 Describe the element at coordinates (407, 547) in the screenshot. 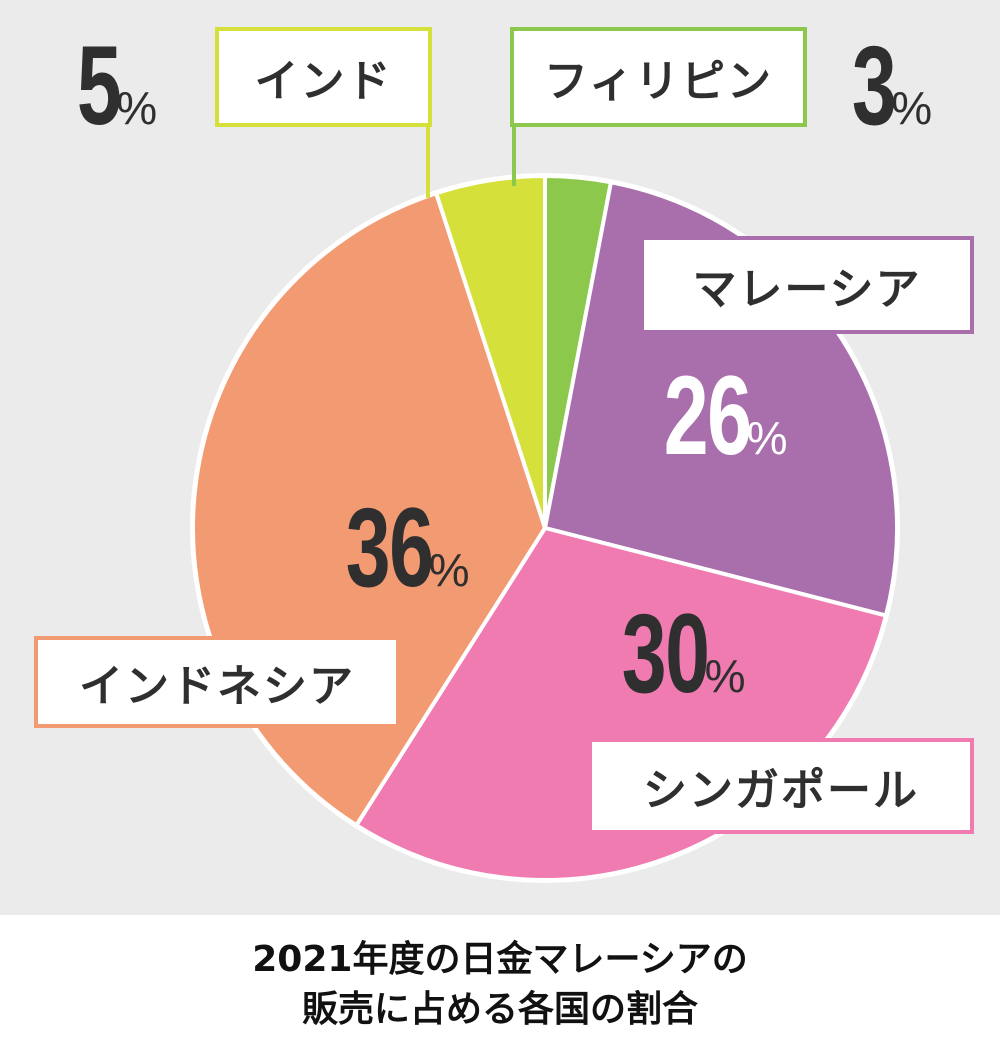

I see `value-indonesia: 36%` at that location.